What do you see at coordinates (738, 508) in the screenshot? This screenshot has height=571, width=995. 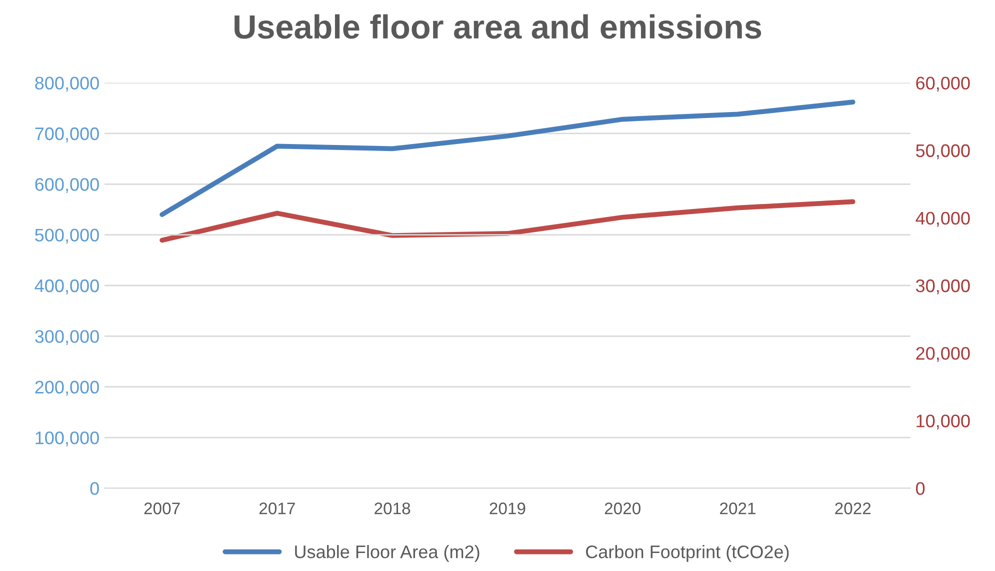 I see `x-tick-label: 2021` at bounding box center [738, 508].